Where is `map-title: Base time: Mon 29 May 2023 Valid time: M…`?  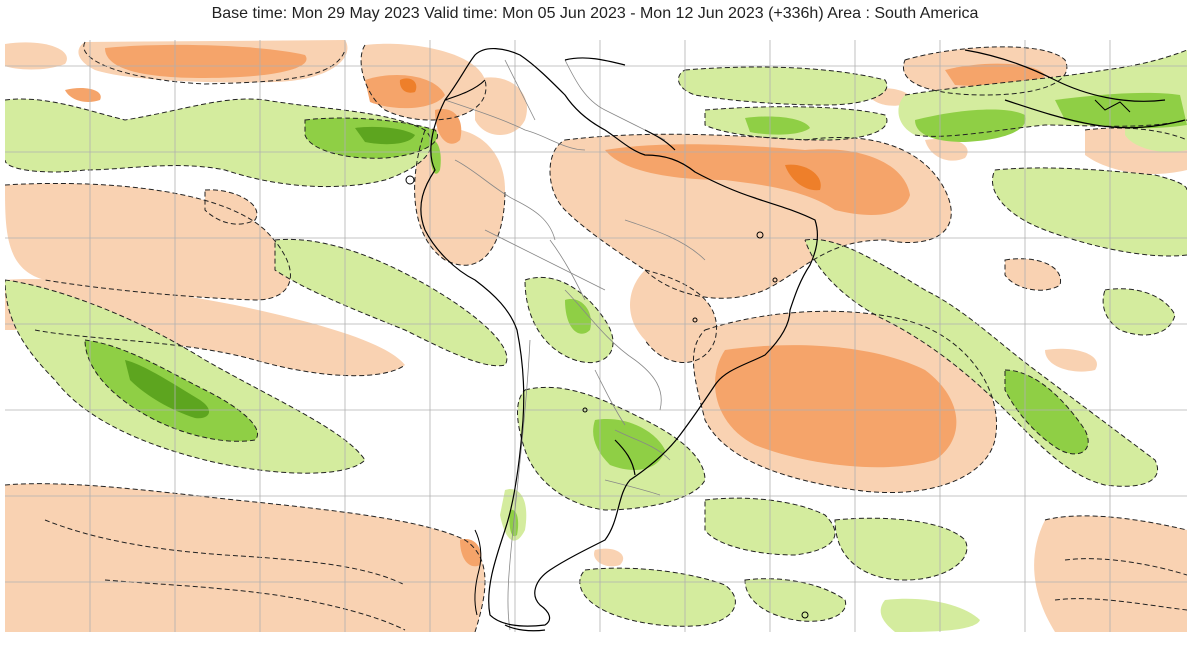
map-title: Base time: Mon 29 May 2023 Valid time: M… is located at coordinates (595, 13).